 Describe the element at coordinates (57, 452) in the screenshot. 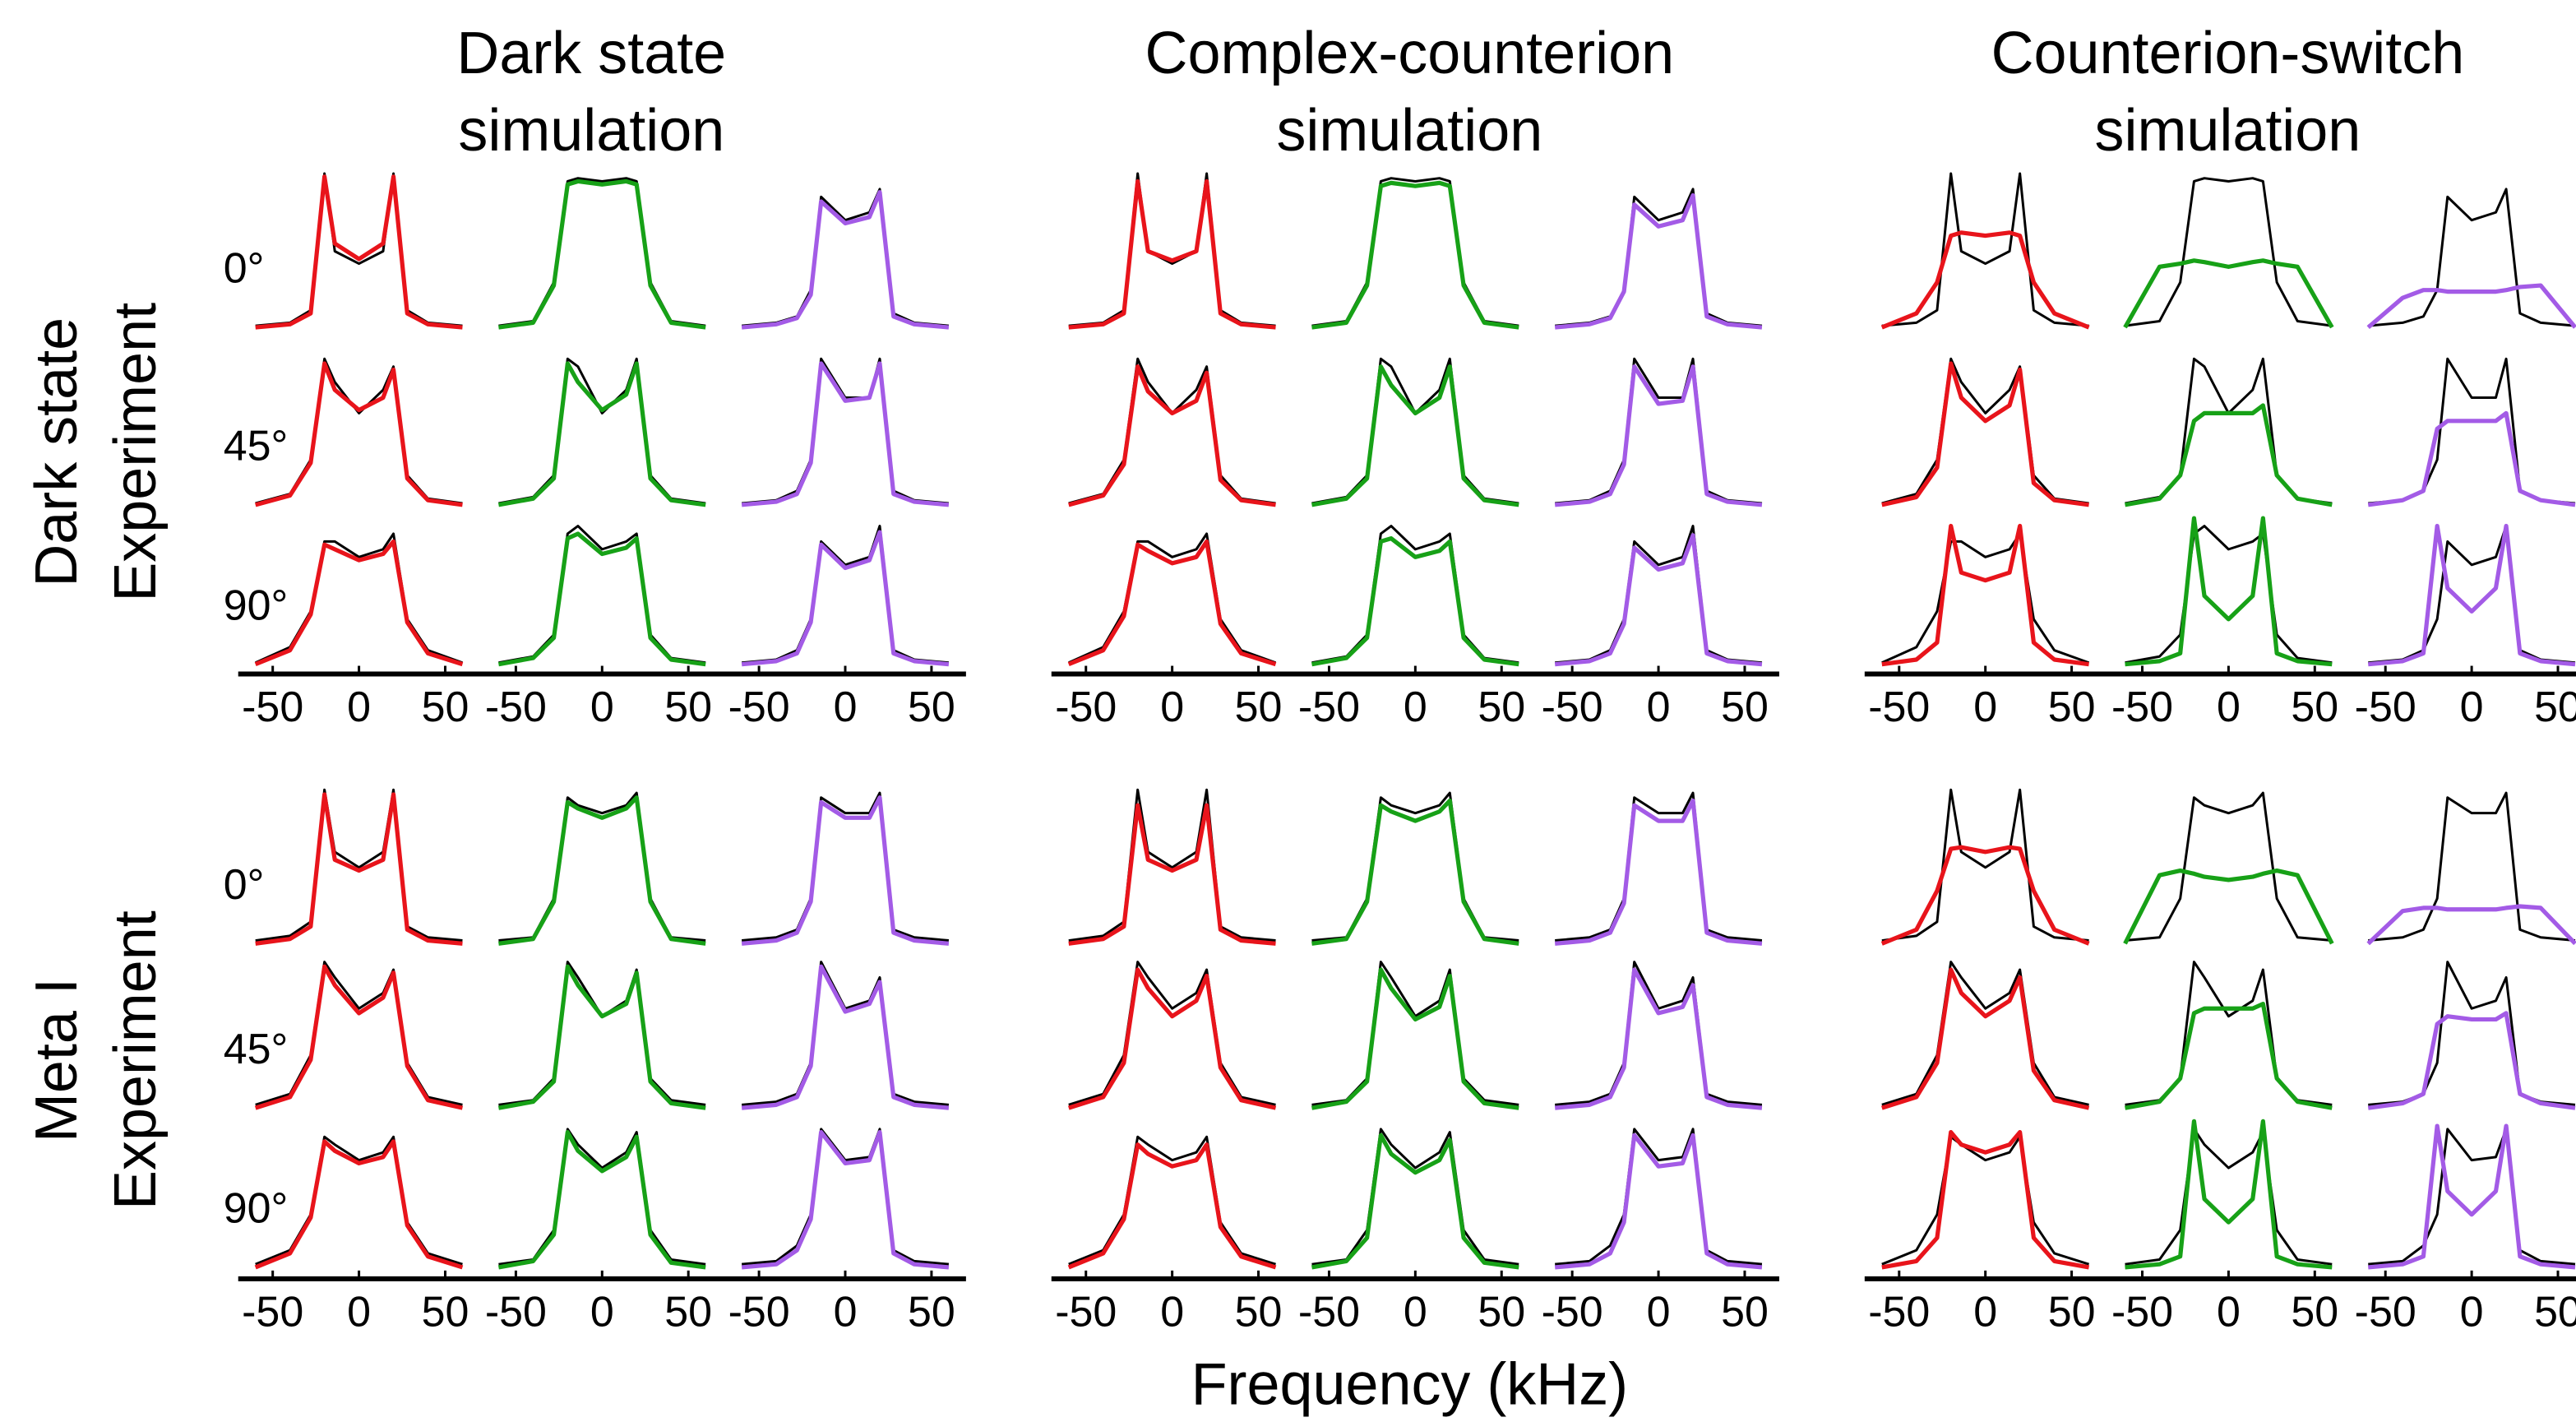

I see `row-label: Dark state` at that location.